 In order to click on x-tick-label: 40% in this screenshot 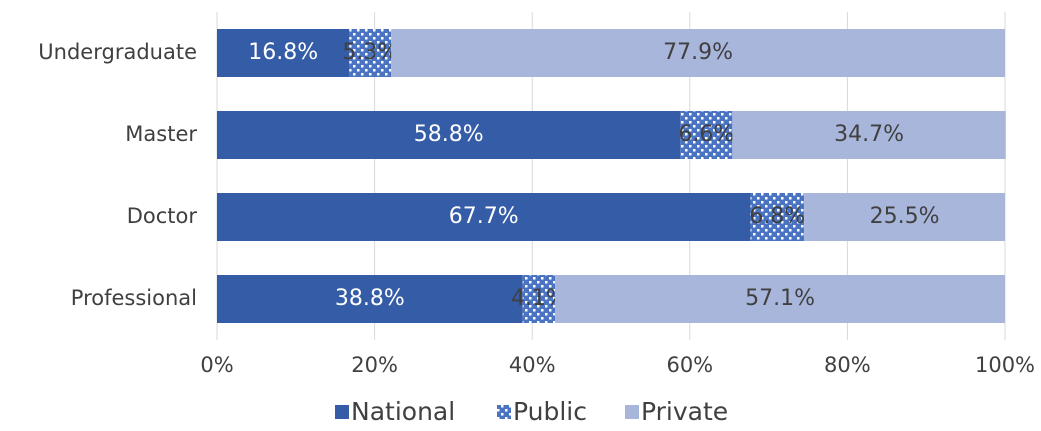, I will do `click(532, 365)`.